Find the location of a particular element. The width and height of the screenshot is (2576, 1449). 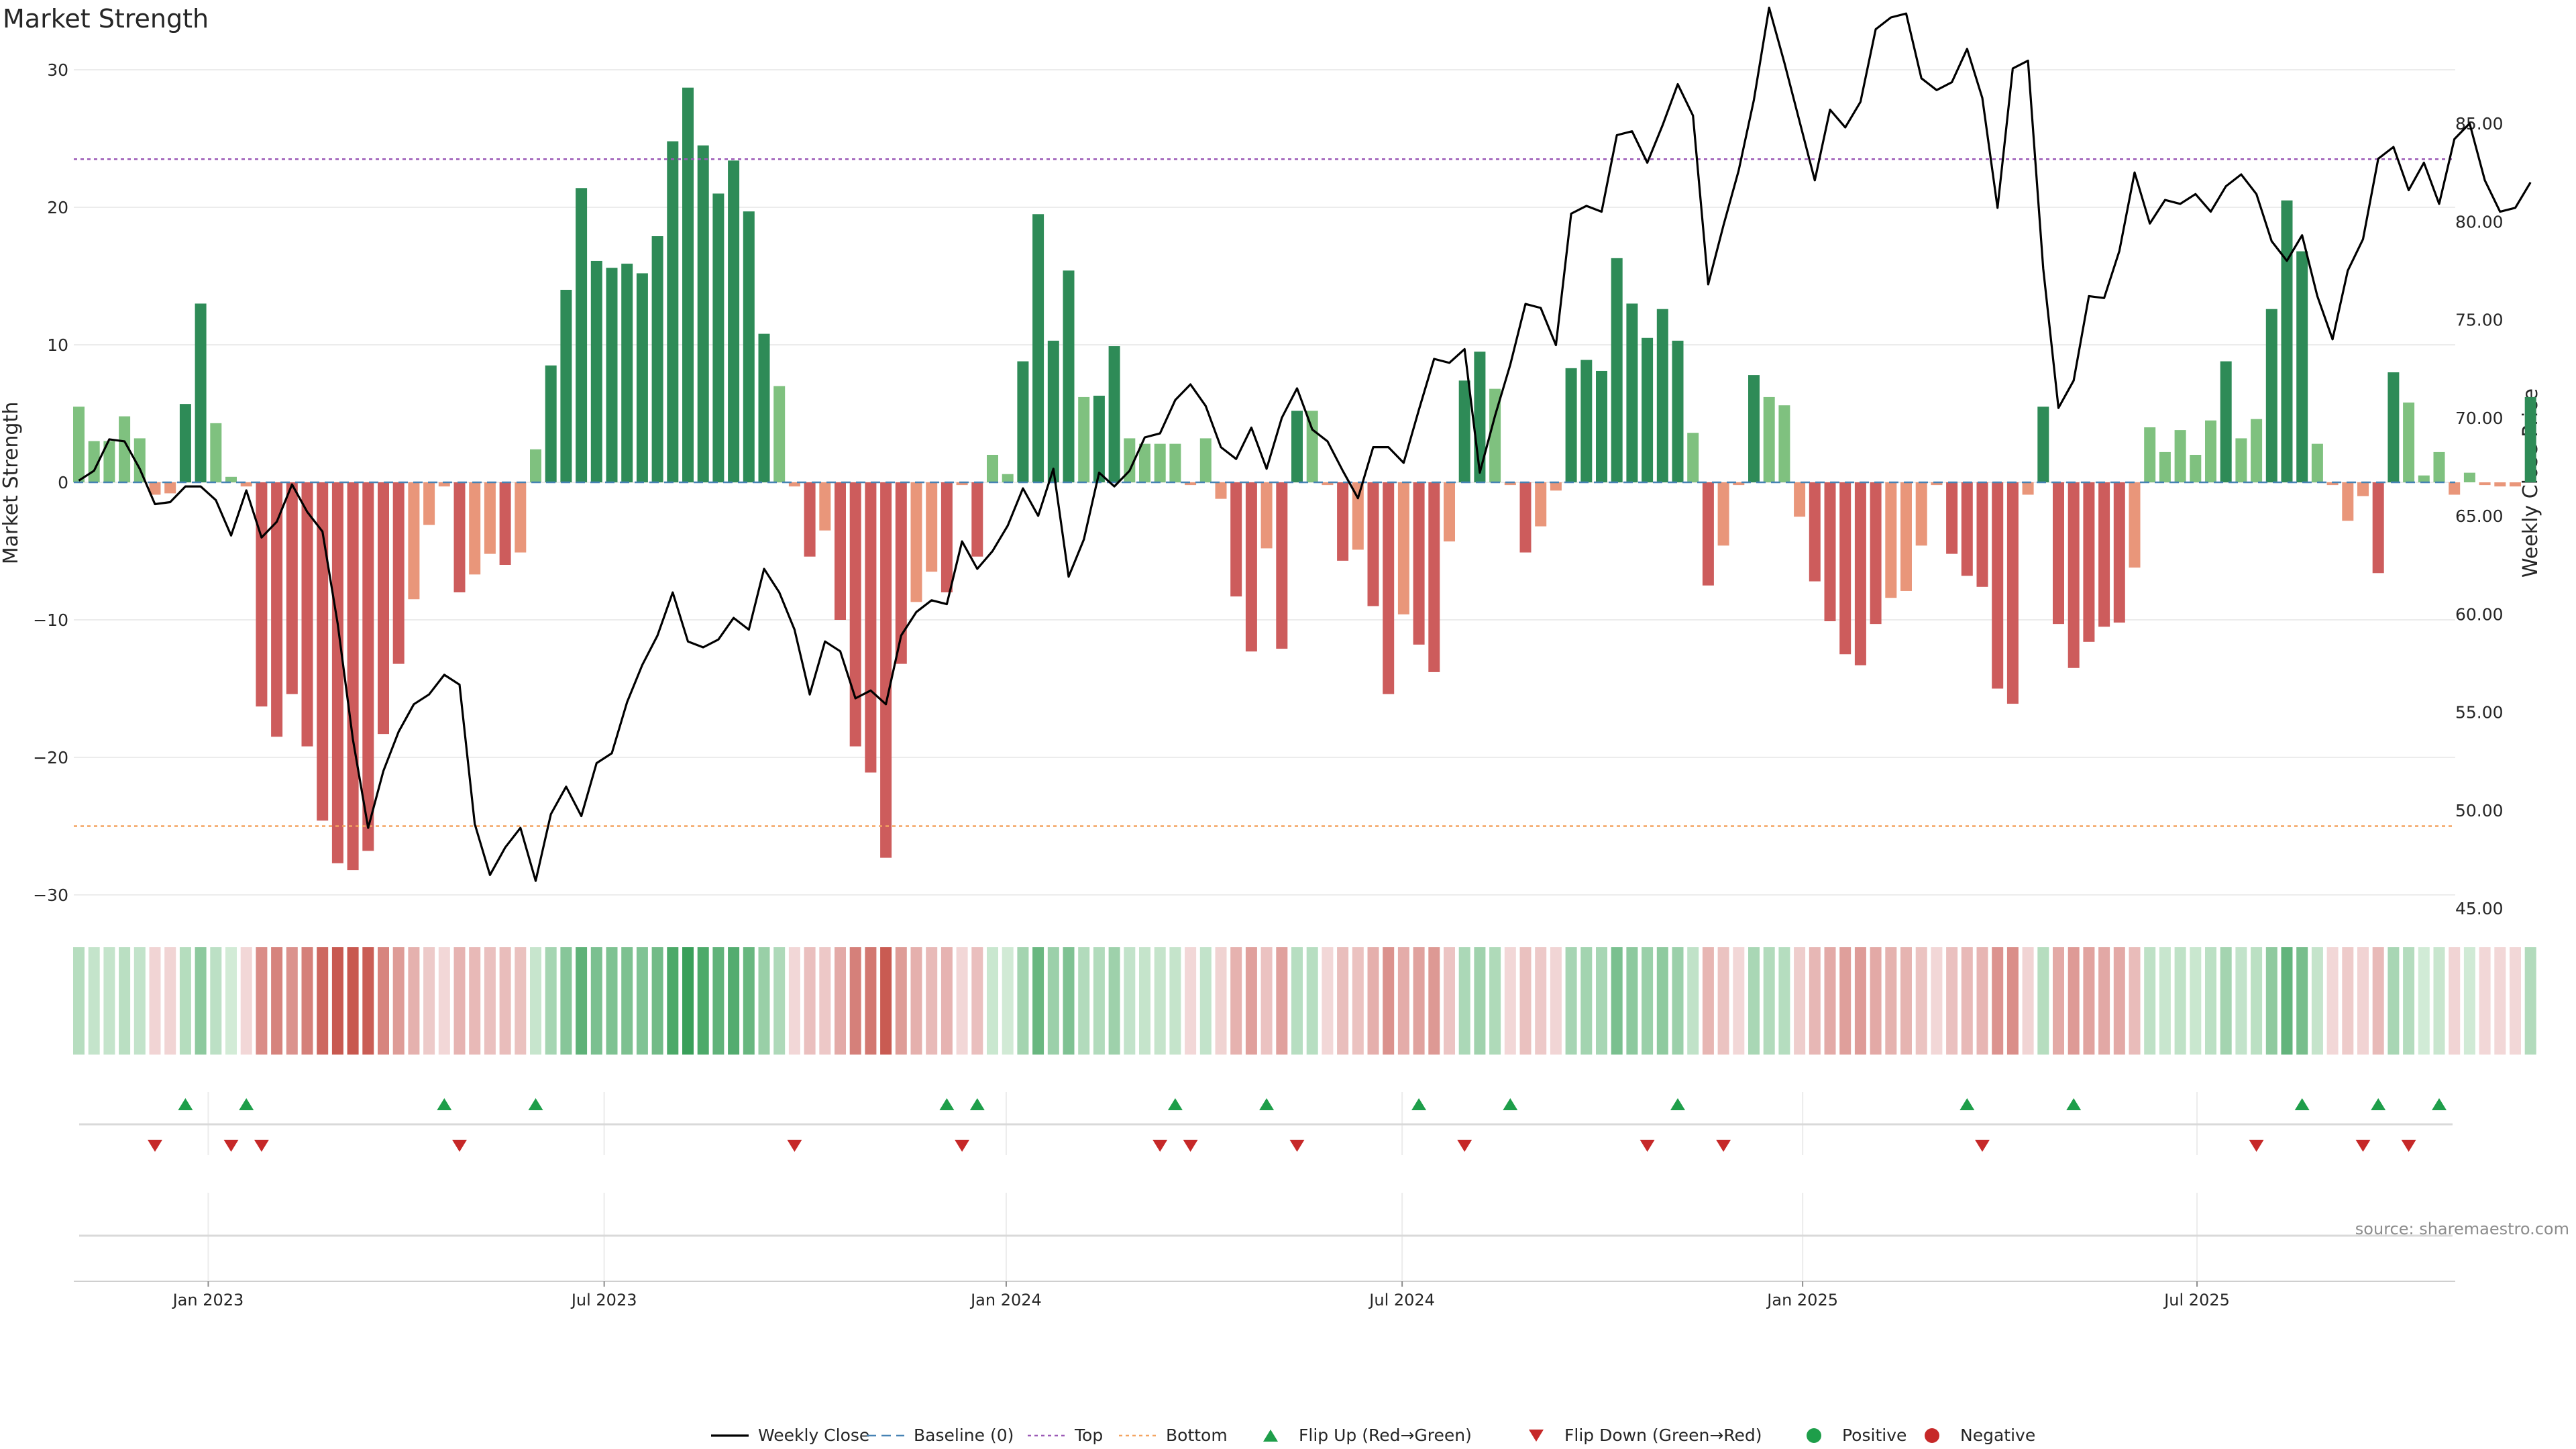

y2-tick-label: 45.00 is located at coordinates (2479, 908).